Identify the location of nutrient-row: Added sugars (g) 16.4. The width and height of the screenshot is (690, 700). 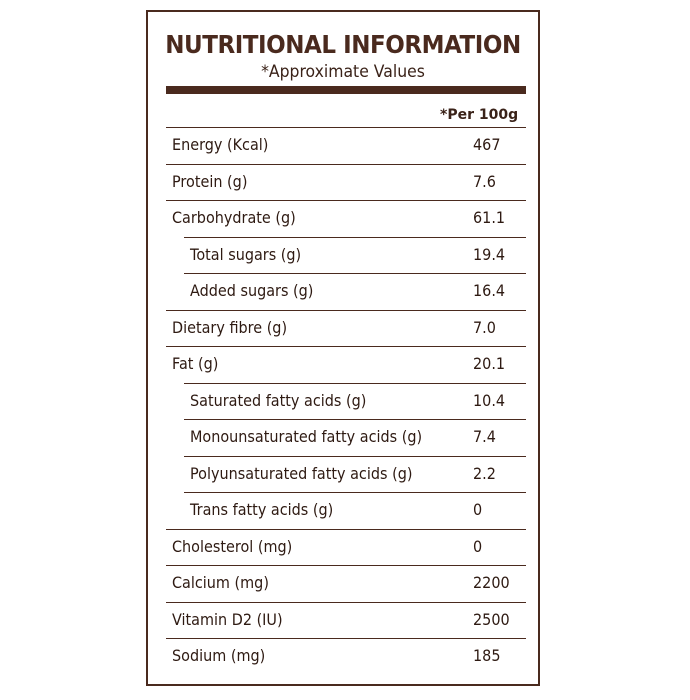
(355, 291).